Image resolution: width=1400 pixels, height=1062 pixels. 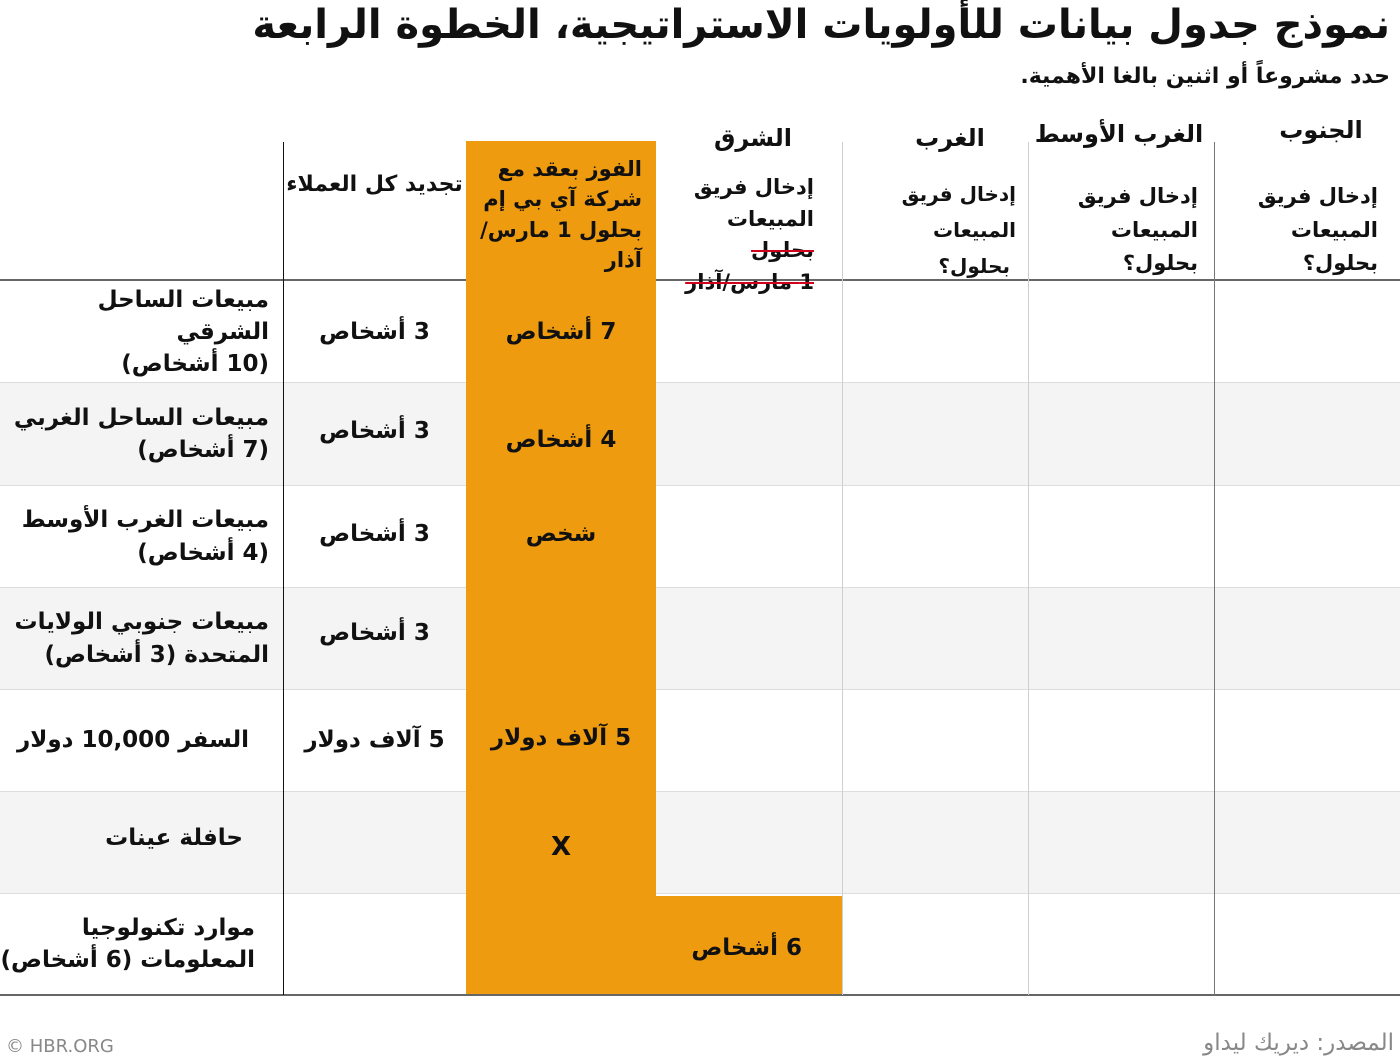 What do you see at coordinates (132, 740) in the screenshot?
I see `row-label: السفر 10,000 دولار` at bounding box center [132, 740].